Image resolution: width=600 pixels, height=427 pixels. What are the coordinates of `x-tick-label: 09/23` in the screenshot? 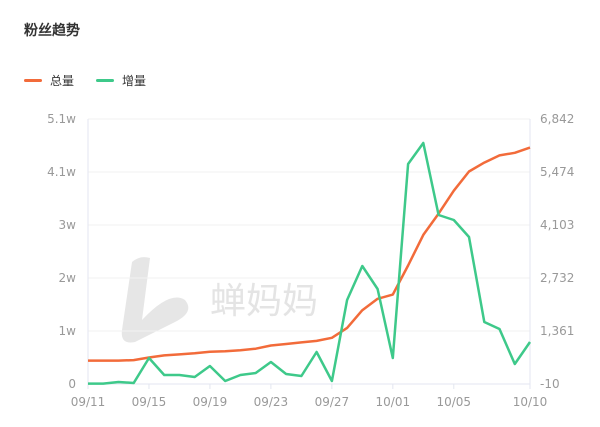 It's located at (271, 402).